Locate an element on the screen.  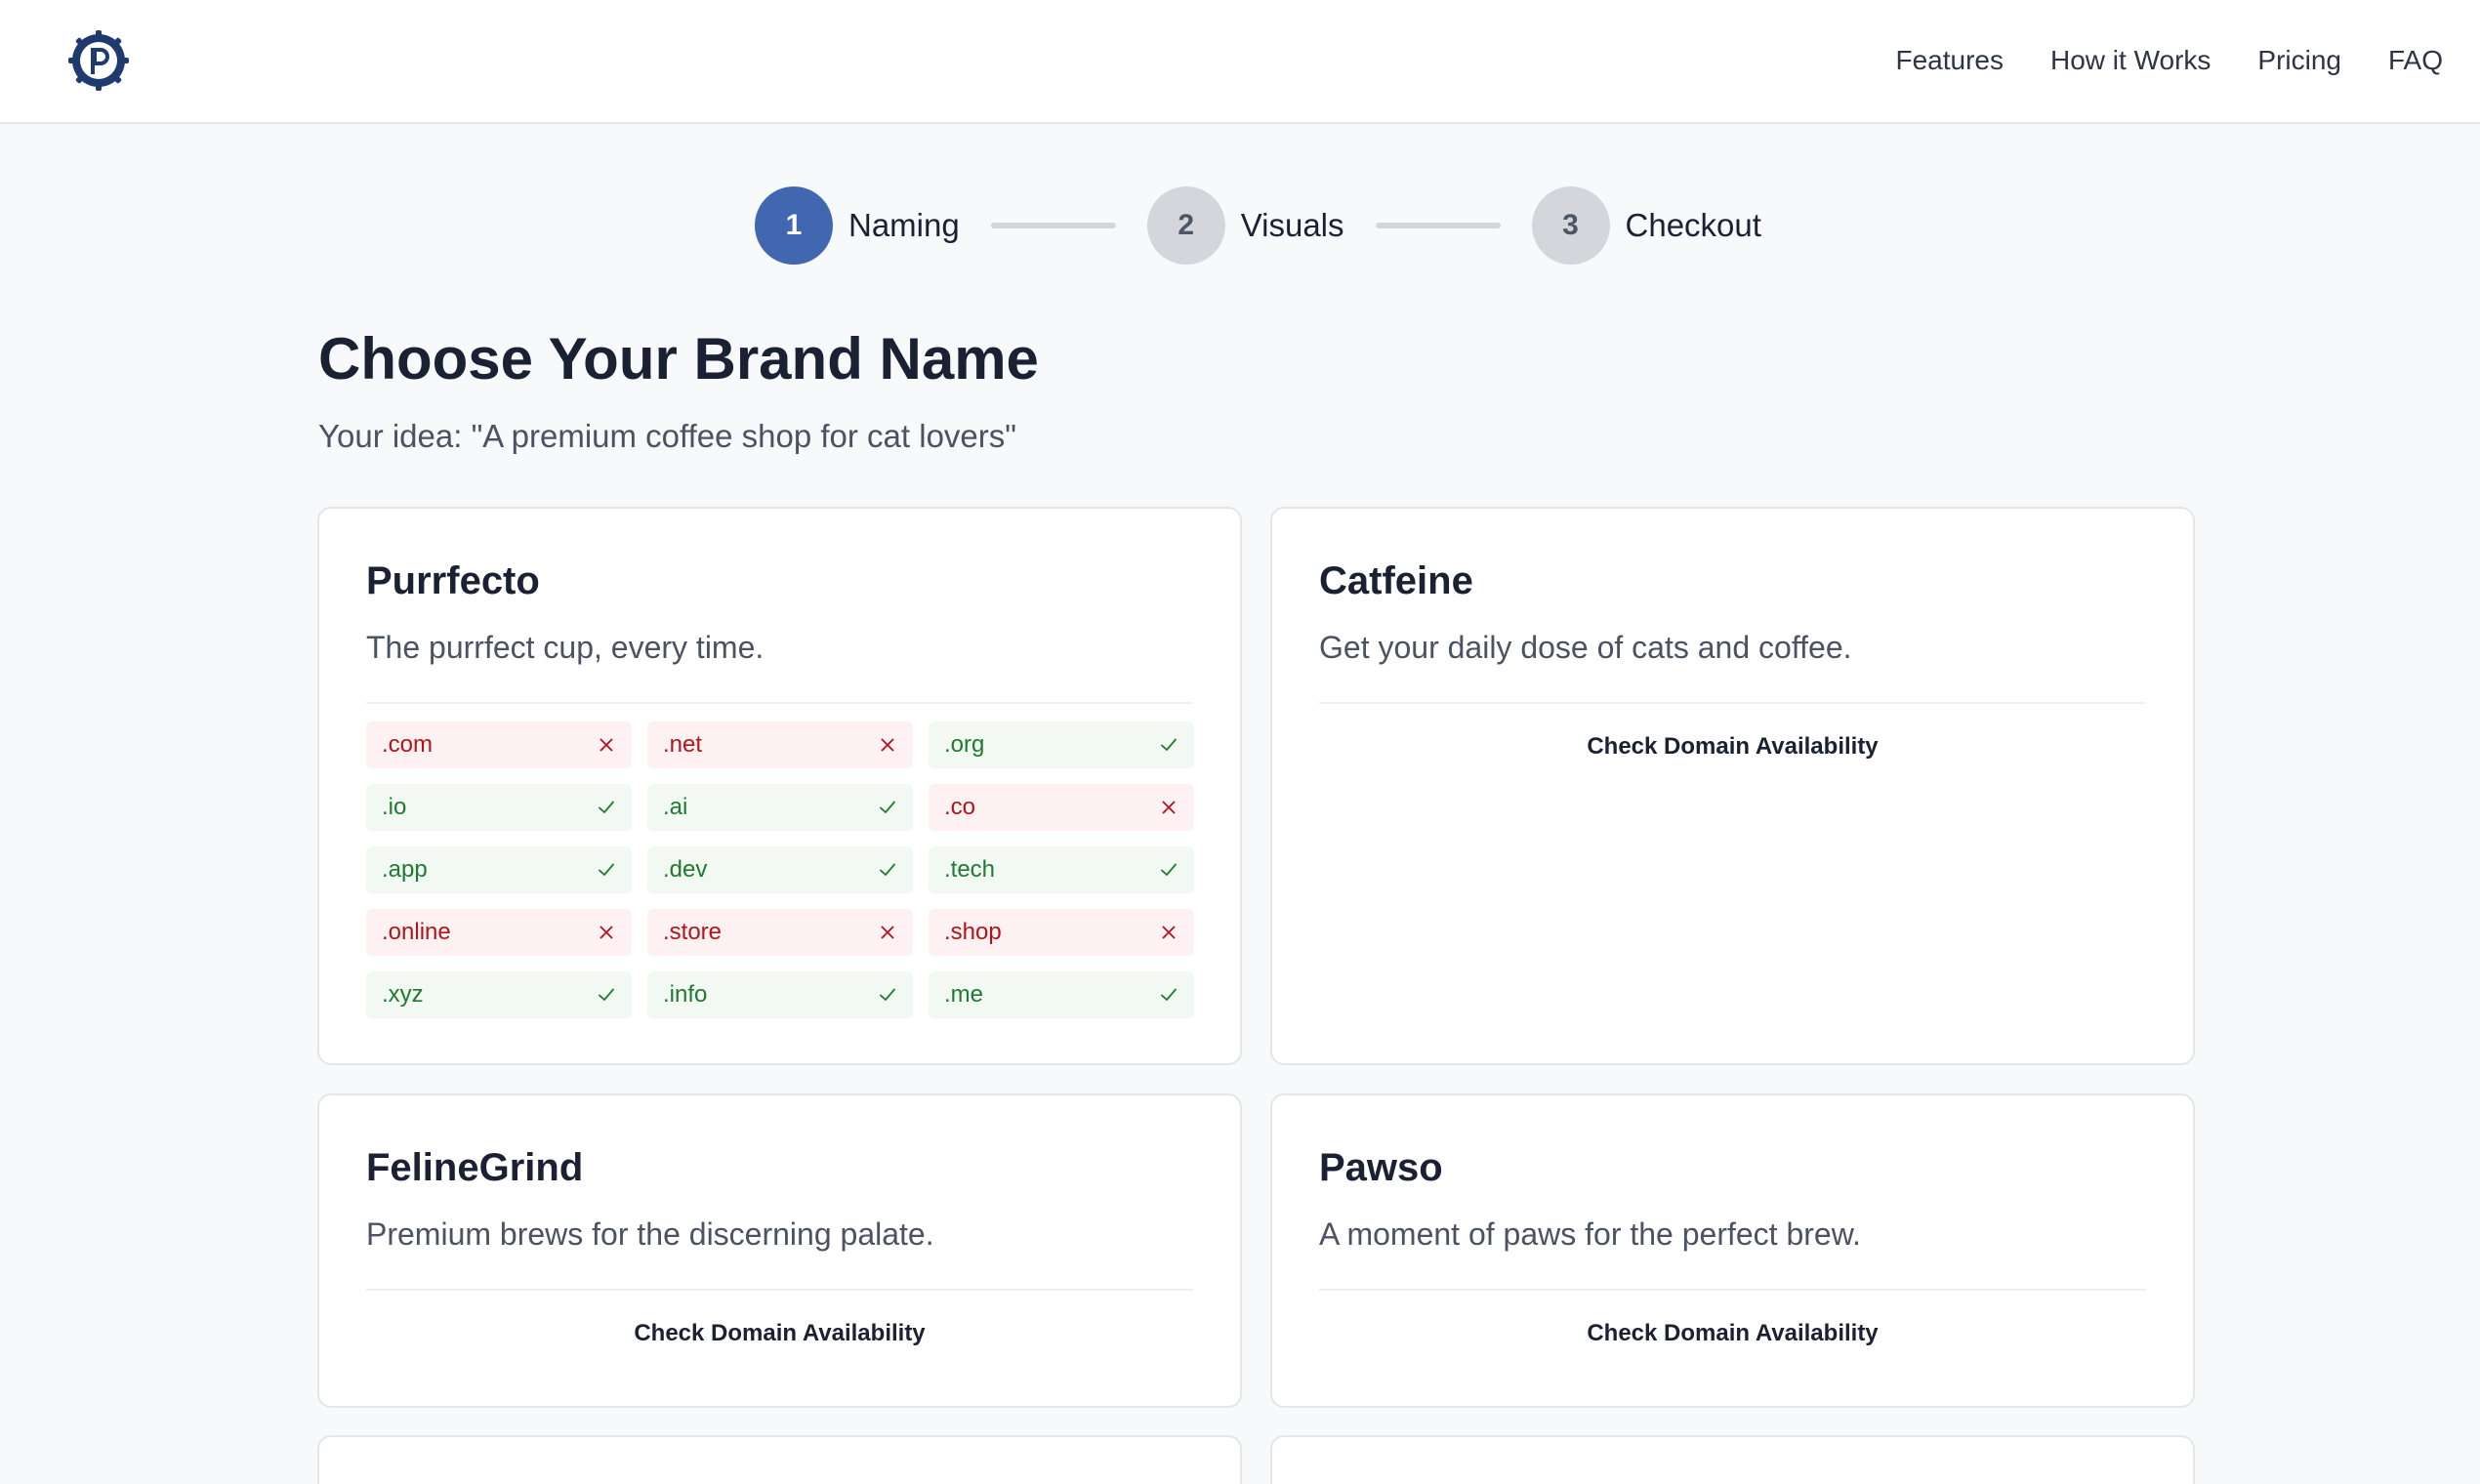
brand-tagline: The purrfect cup, every time. is located at coordinates (565, 648).